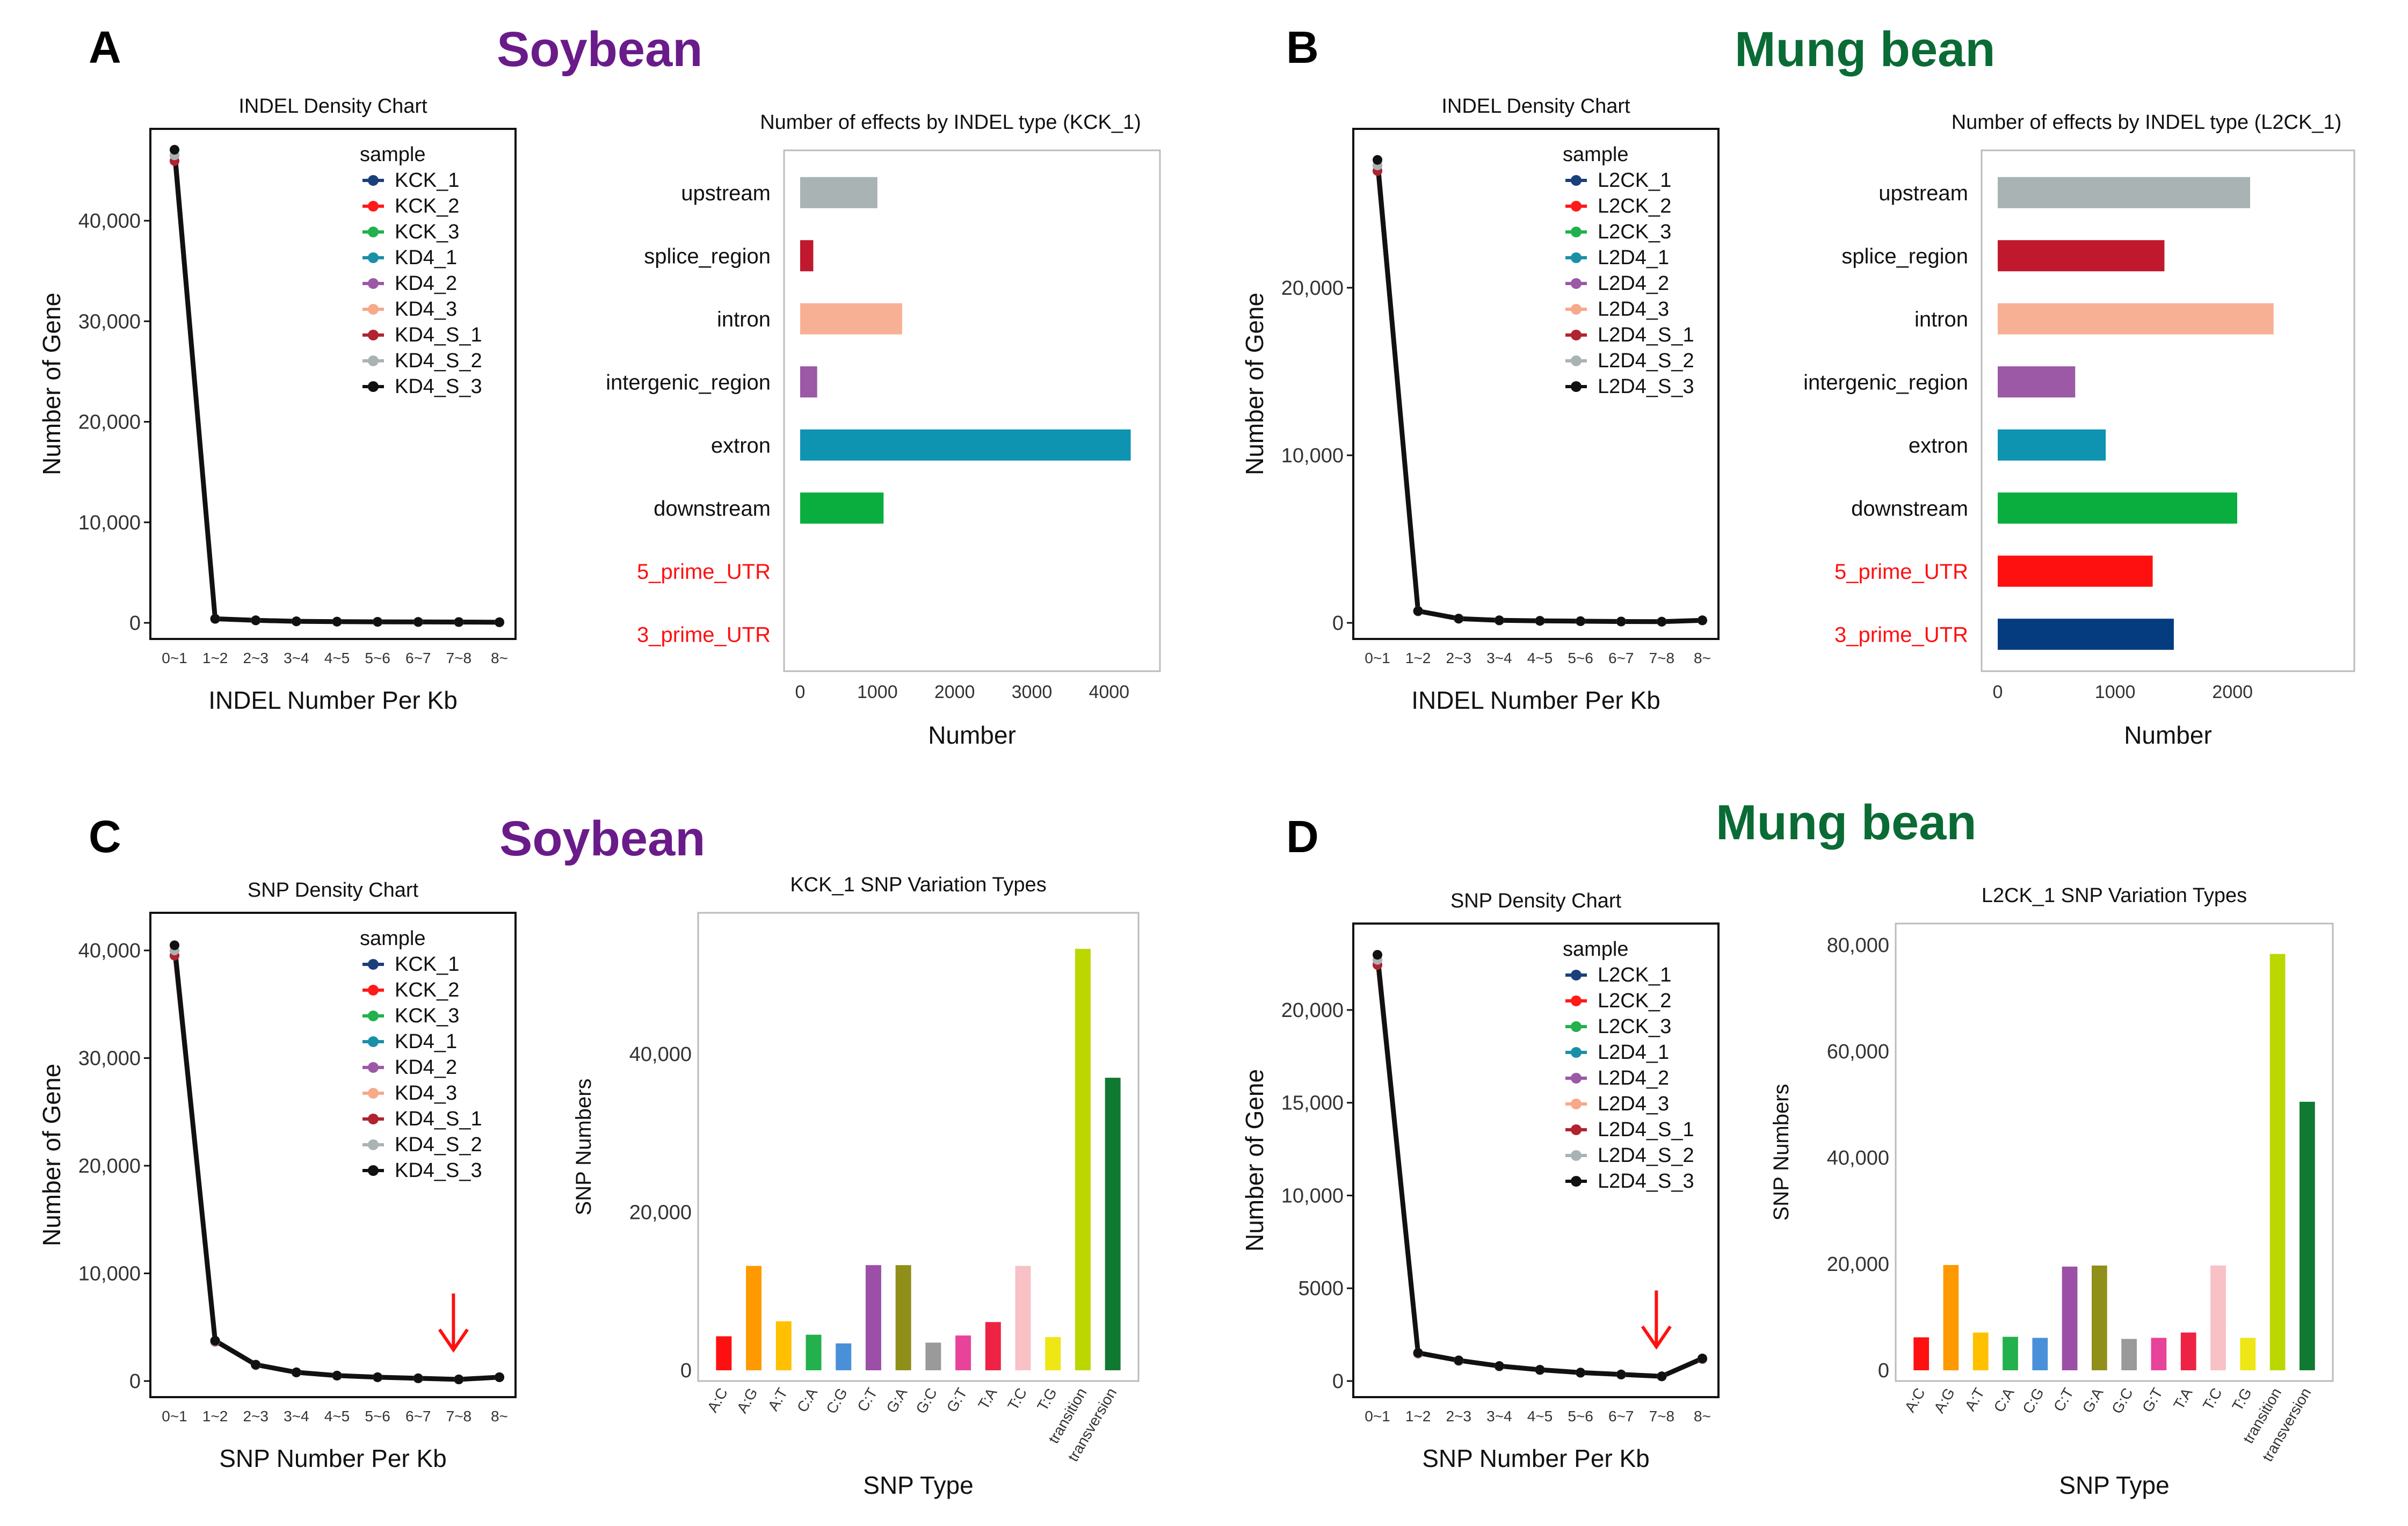 This screenshot has height=1526, width=2408. I want to click on y-category-label: intergenic_region, so click(1885, 382).